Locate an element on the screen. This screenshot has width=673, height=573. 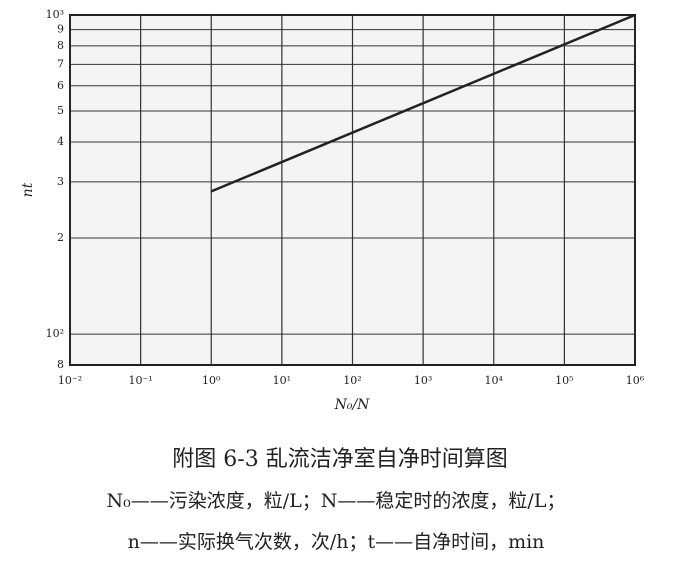
x-tick-label: 10⁶ is located at coordinates (635, 380).